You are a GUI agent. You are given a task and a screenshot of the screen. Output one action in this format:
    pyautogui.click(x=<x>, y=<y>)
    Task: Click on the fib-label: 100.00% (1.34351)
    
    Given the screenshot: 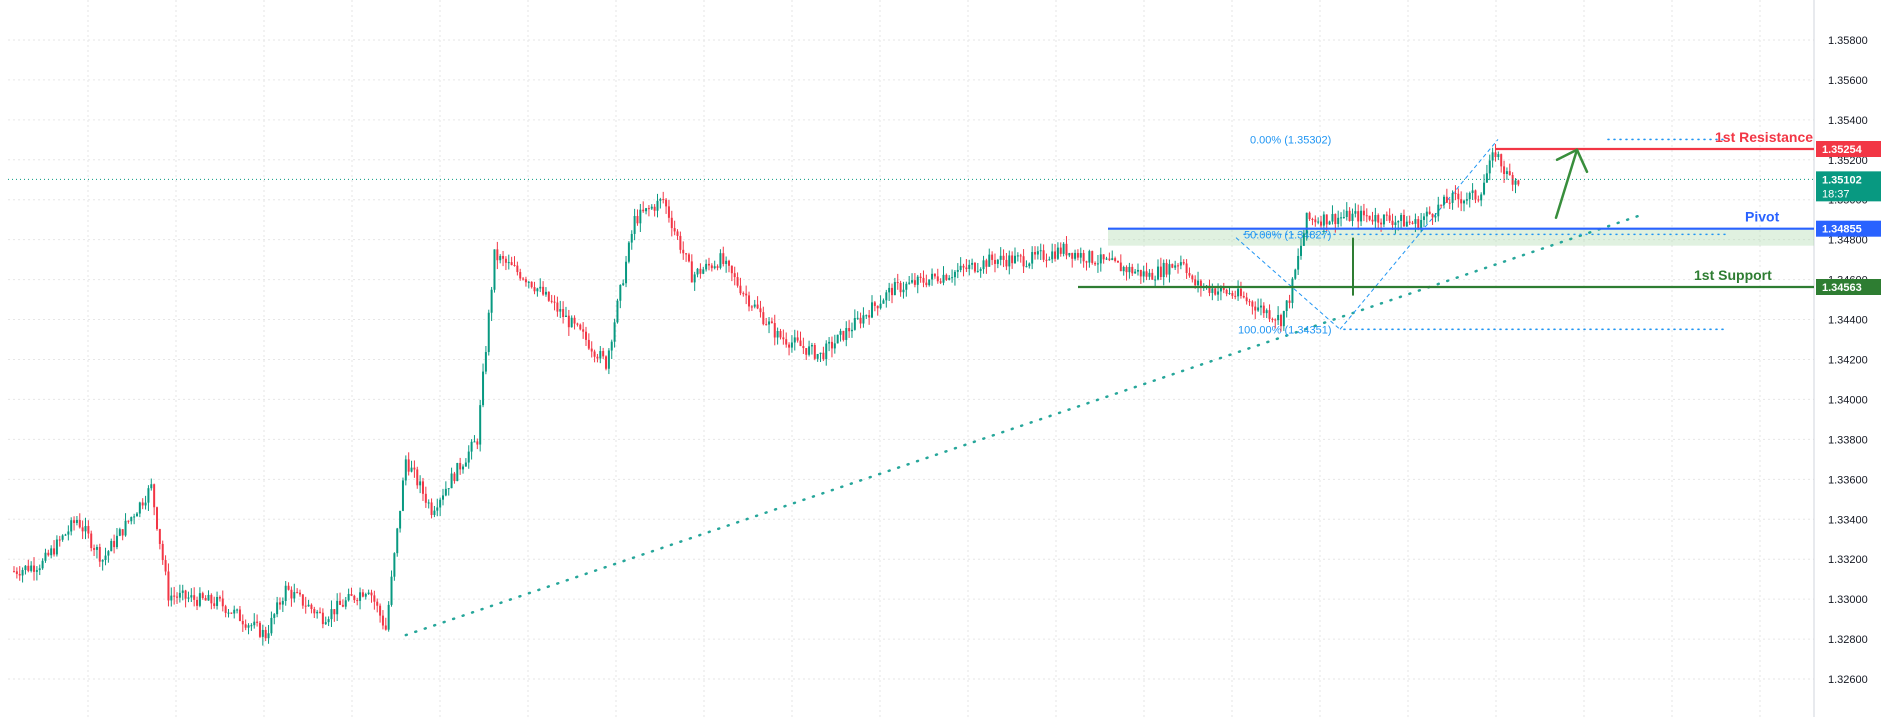 What is the action you would take?
    pyautogui.click(x=1285, y=330)
    